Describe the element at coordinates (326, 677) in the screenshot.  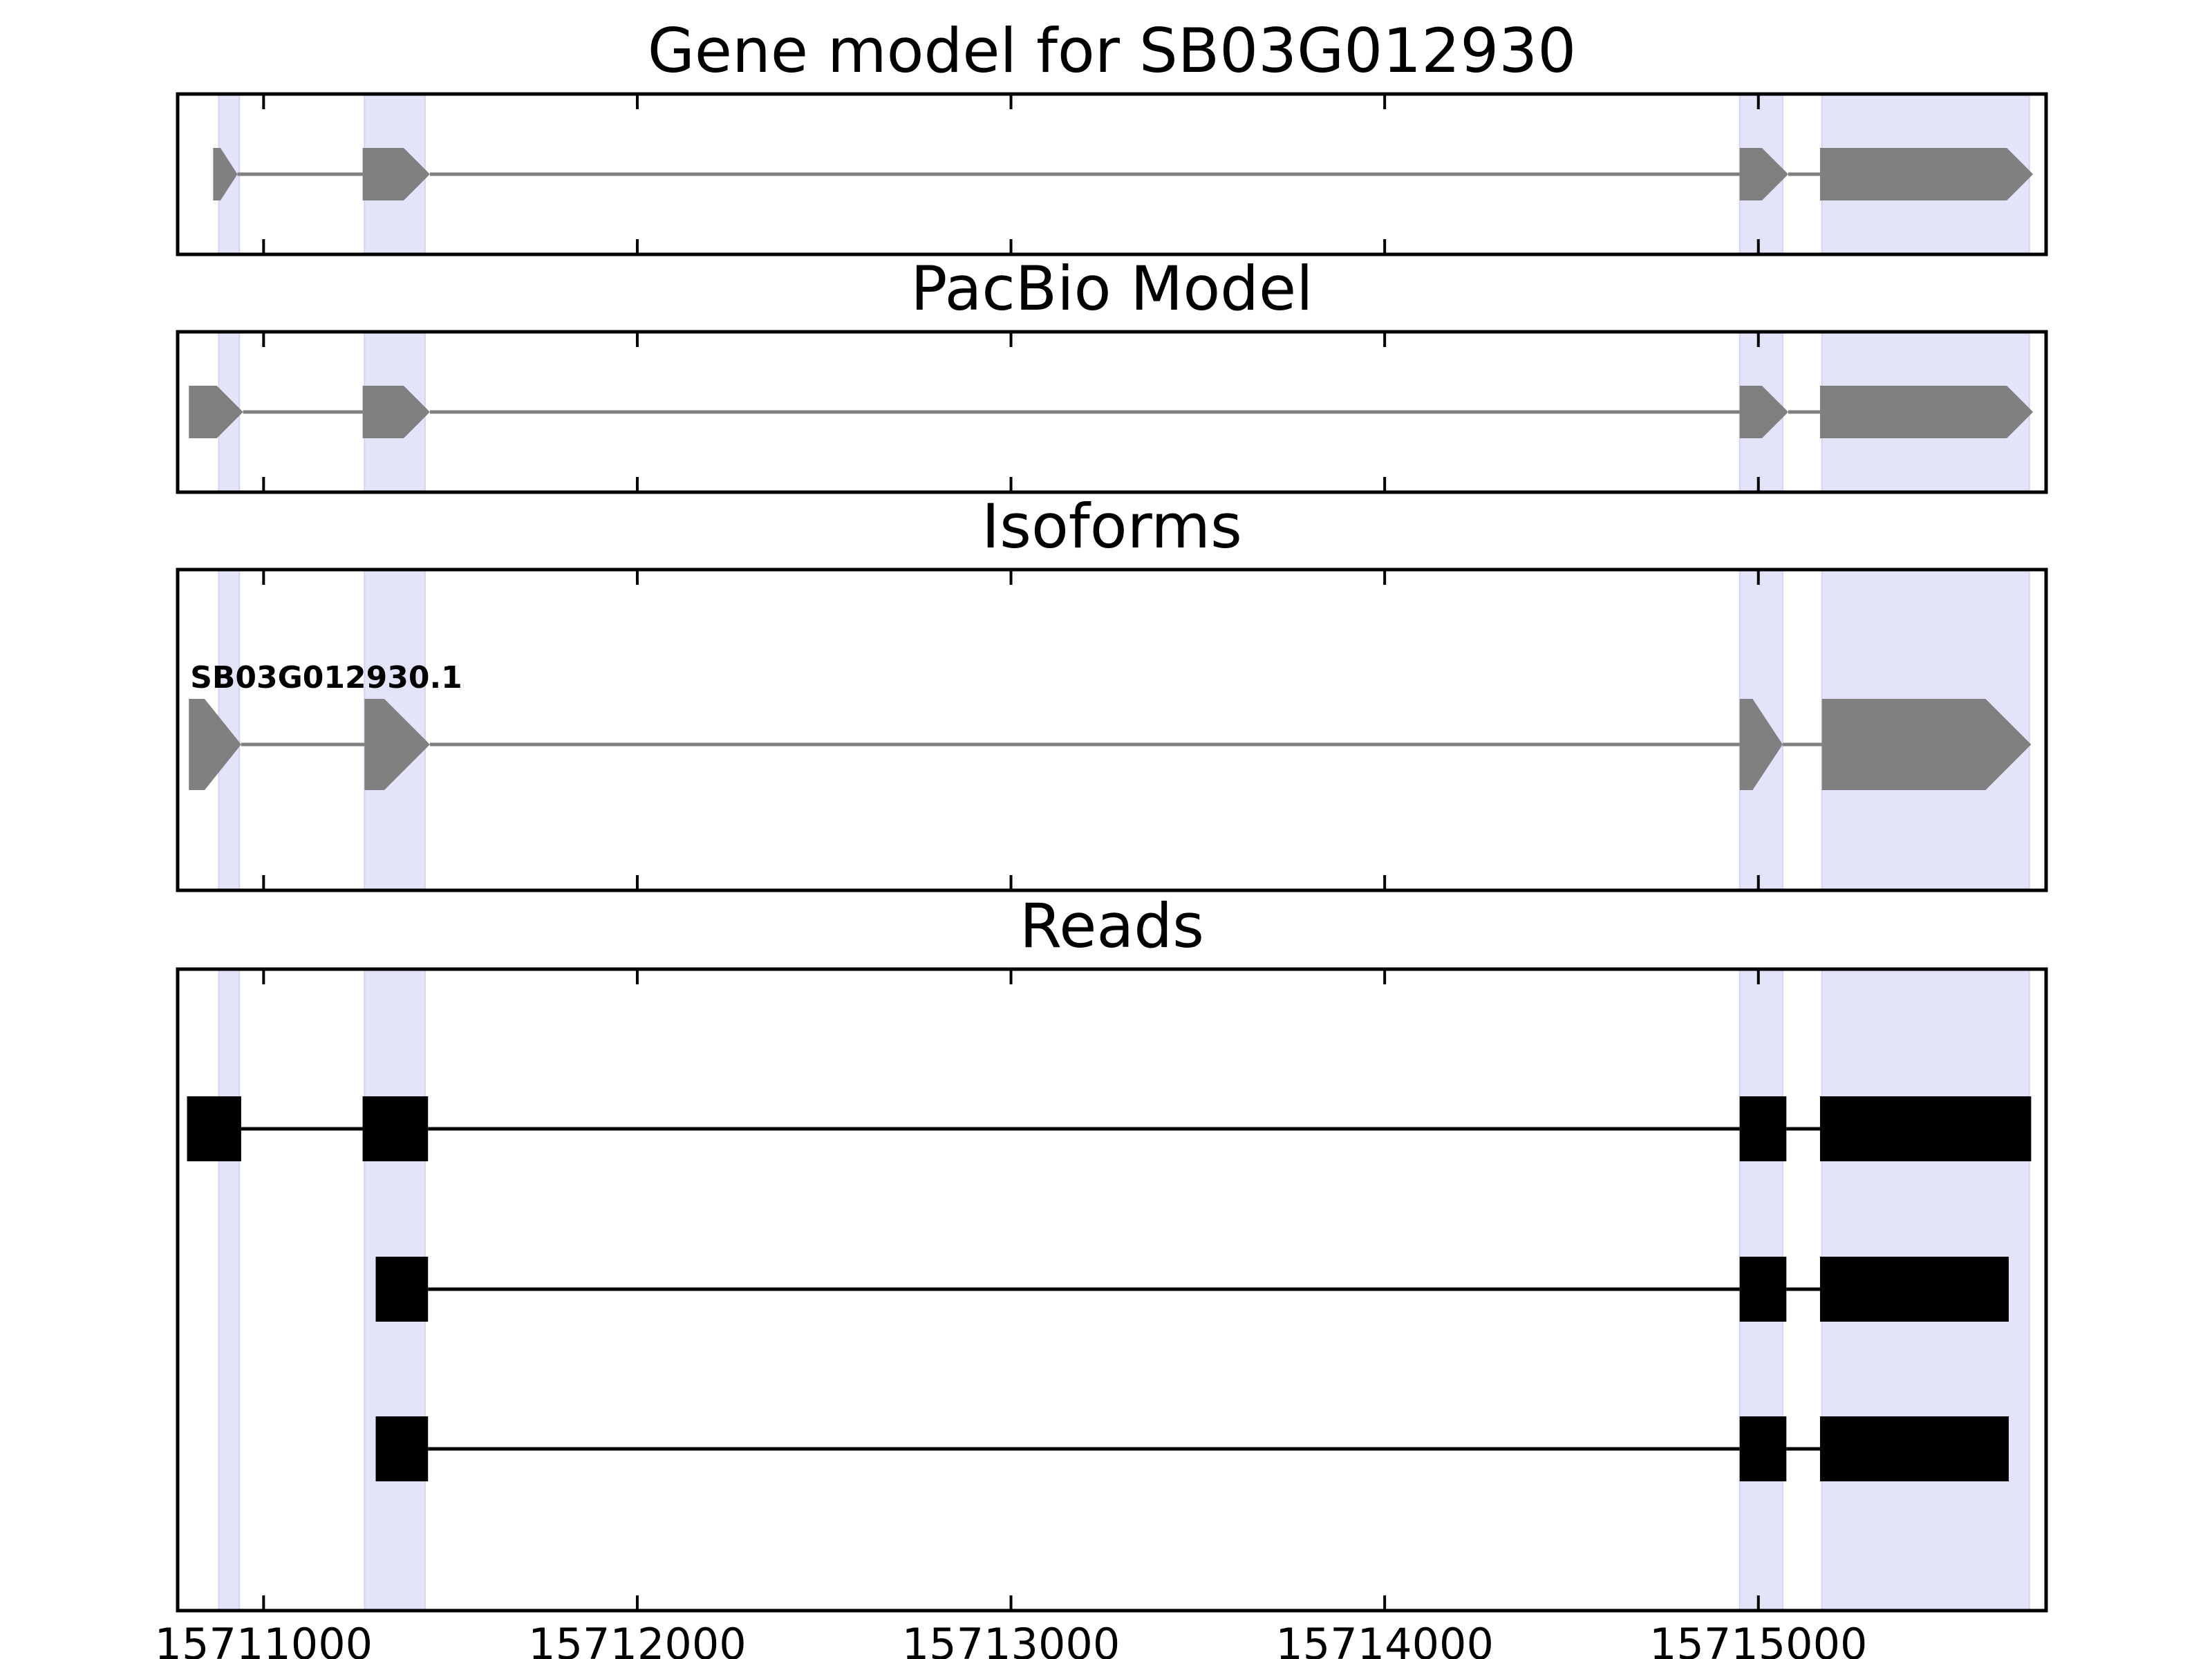
I see `isoform-label: SB03G012930.1` at that location.